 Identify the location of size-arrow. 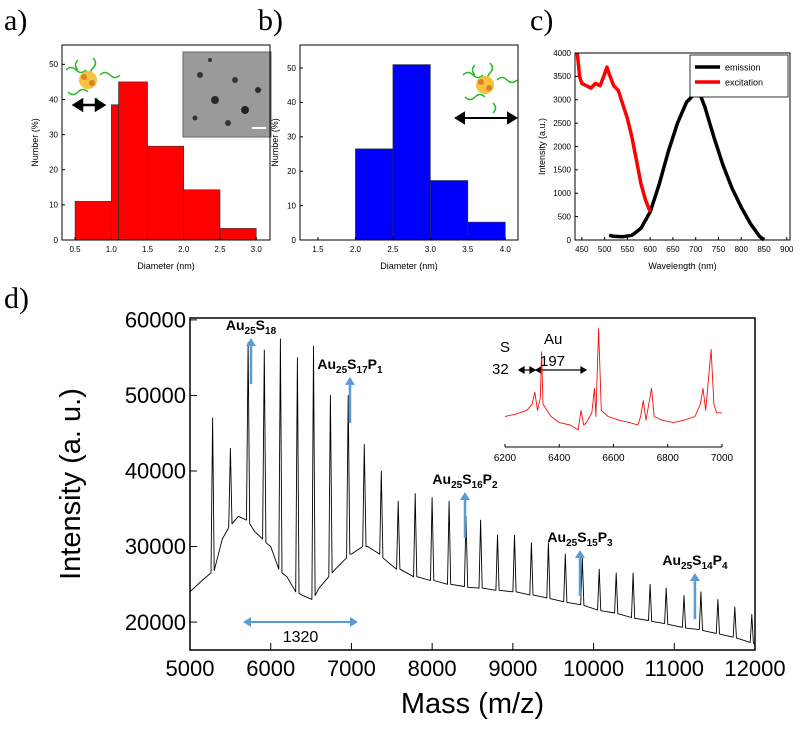
(486, 118).